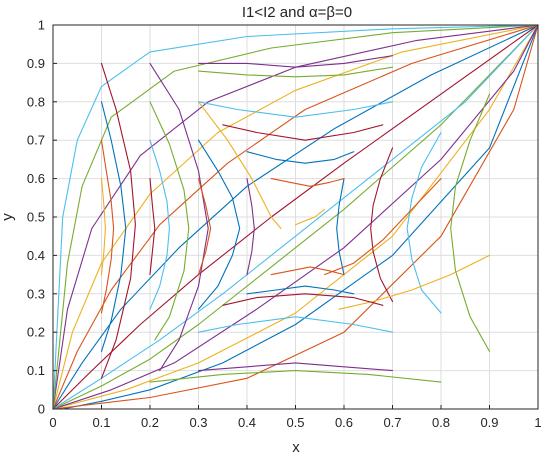 The image size is (550, 460). Describe the element at coordinates (36, 63) in the screenshot. I see `y-tick-label: 0.9` at that location.